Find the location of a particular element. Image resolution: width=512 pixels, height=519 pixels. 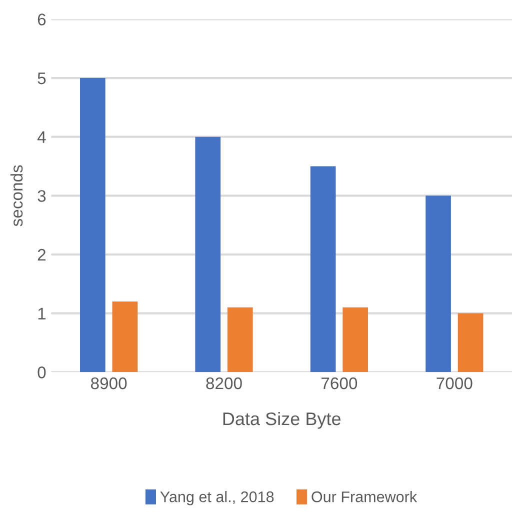

legend-label: Our Framework is located at coordinates (365, 496).